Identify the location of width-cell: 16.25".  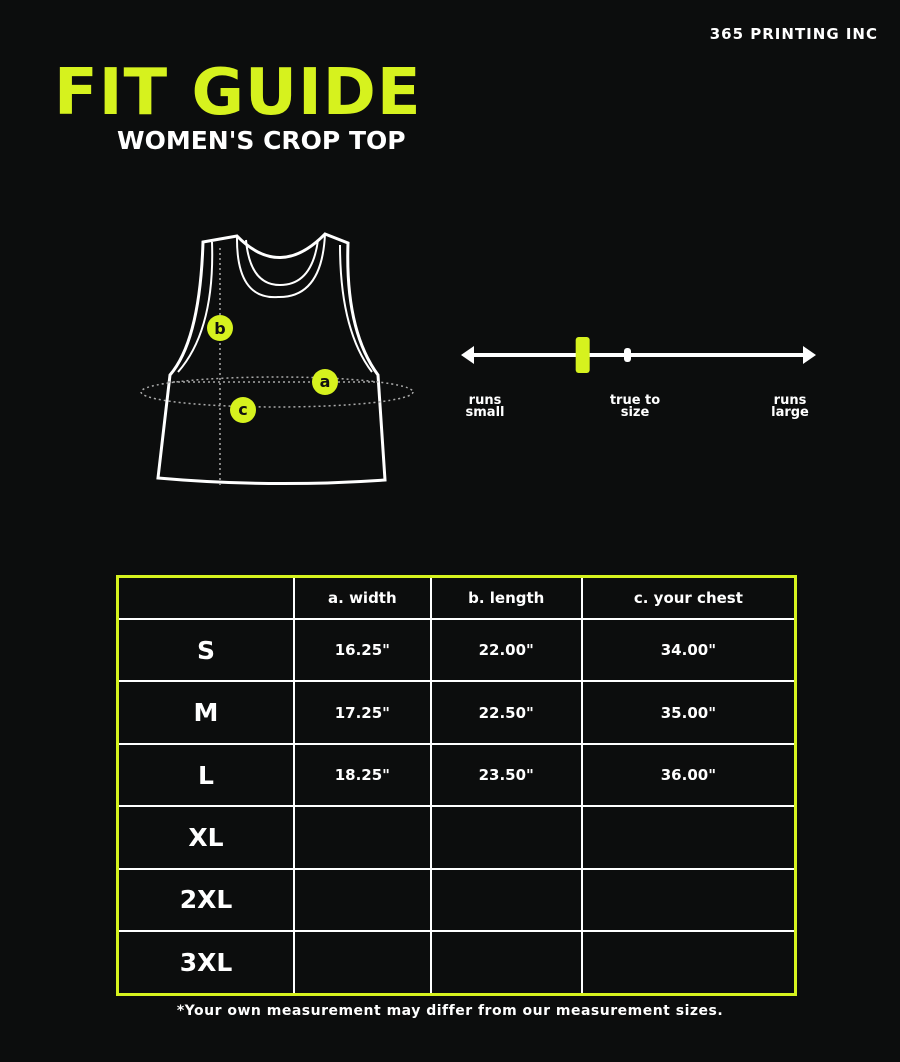
(362, 650).